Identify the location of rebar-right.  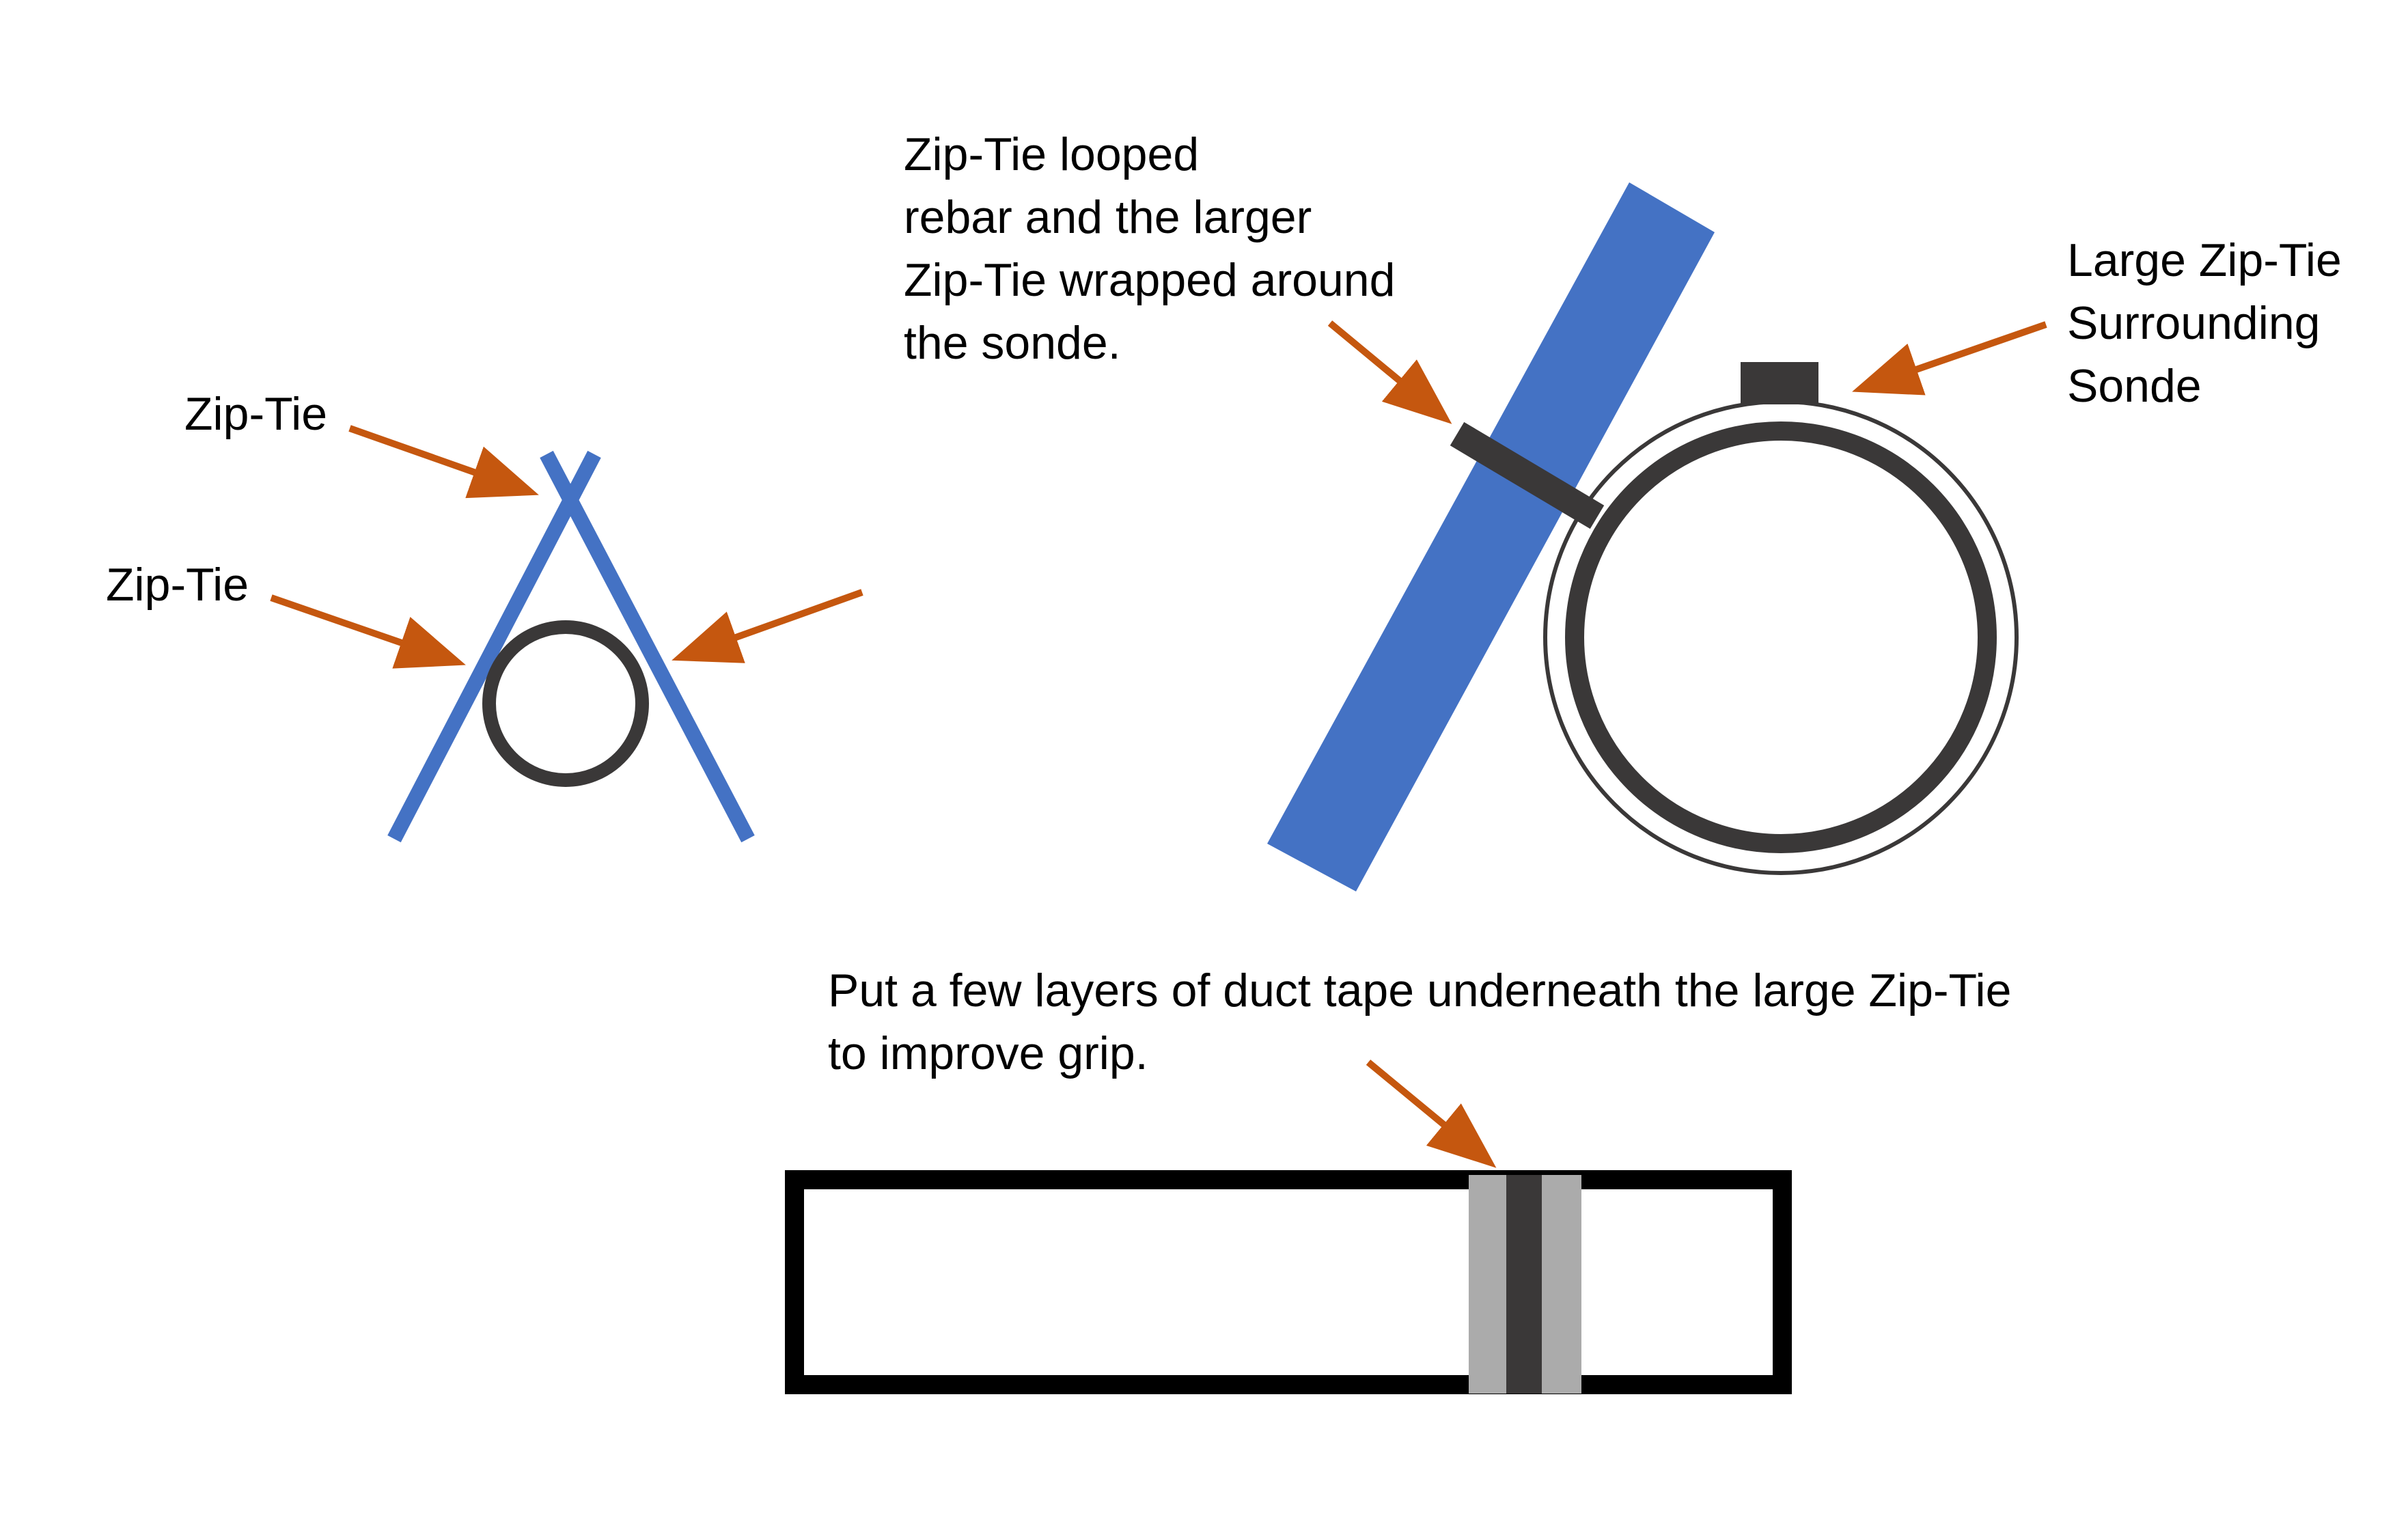
(647, 646).